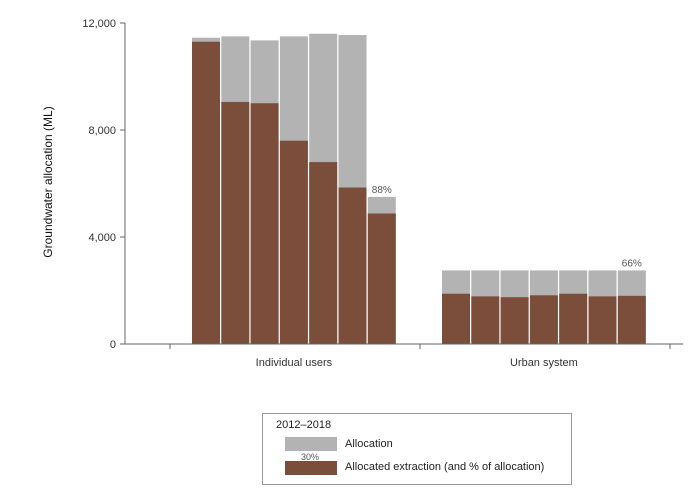 The height and width of the screenshot is (499, 700). What do you see at coordinates (311, 468) in the screenshot?
I see `legend-swatch-extraction` at bounding box center [311, 468].